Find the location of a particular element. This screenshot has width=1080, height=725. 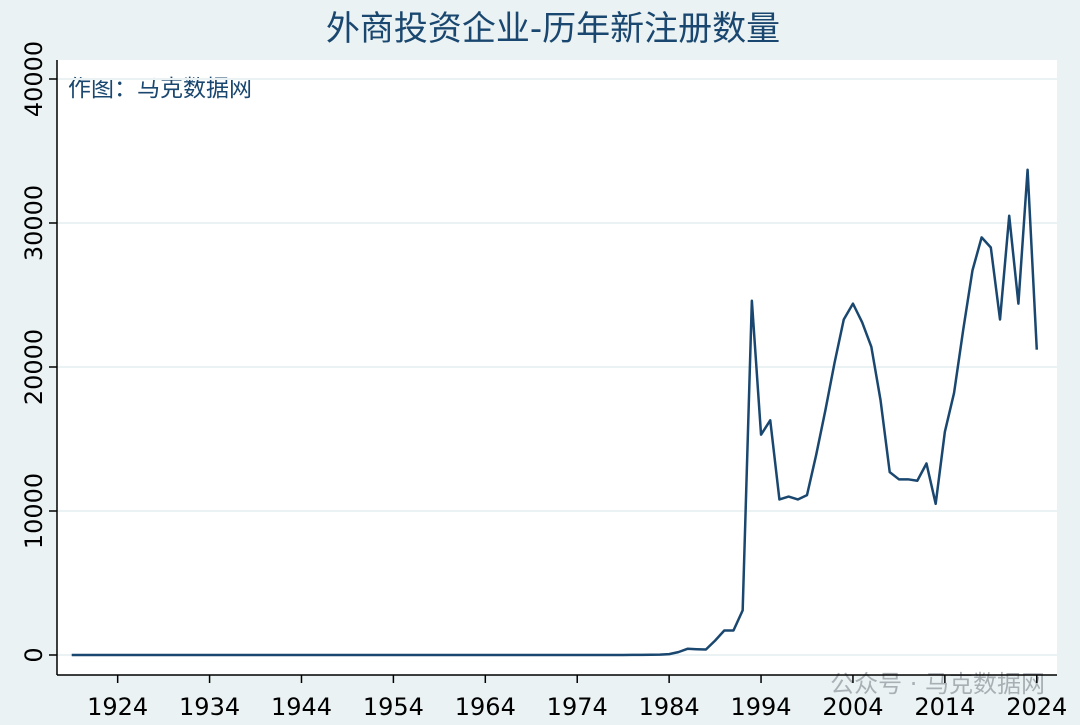

x-tick-label: 2024 is located at coordinates (1036, 707).